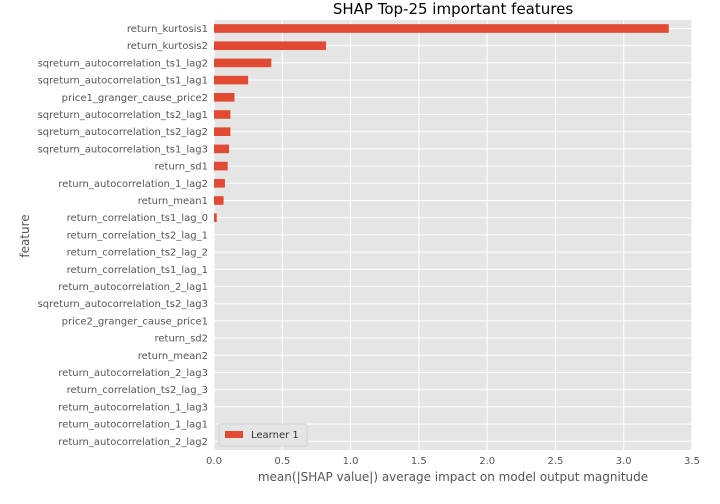  I want to click on x-tick-label: 1.5, so click(419, 461).